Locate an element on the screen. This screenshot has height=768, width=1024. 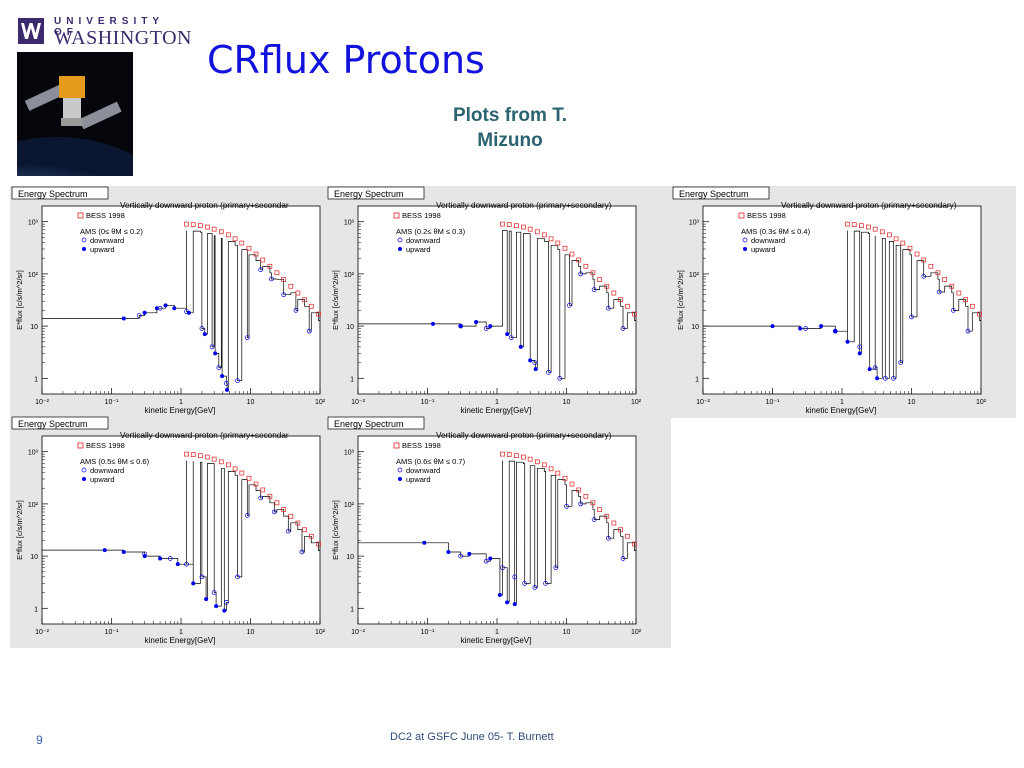
y-tick-label: 10² is located at coordinates (349, 505).